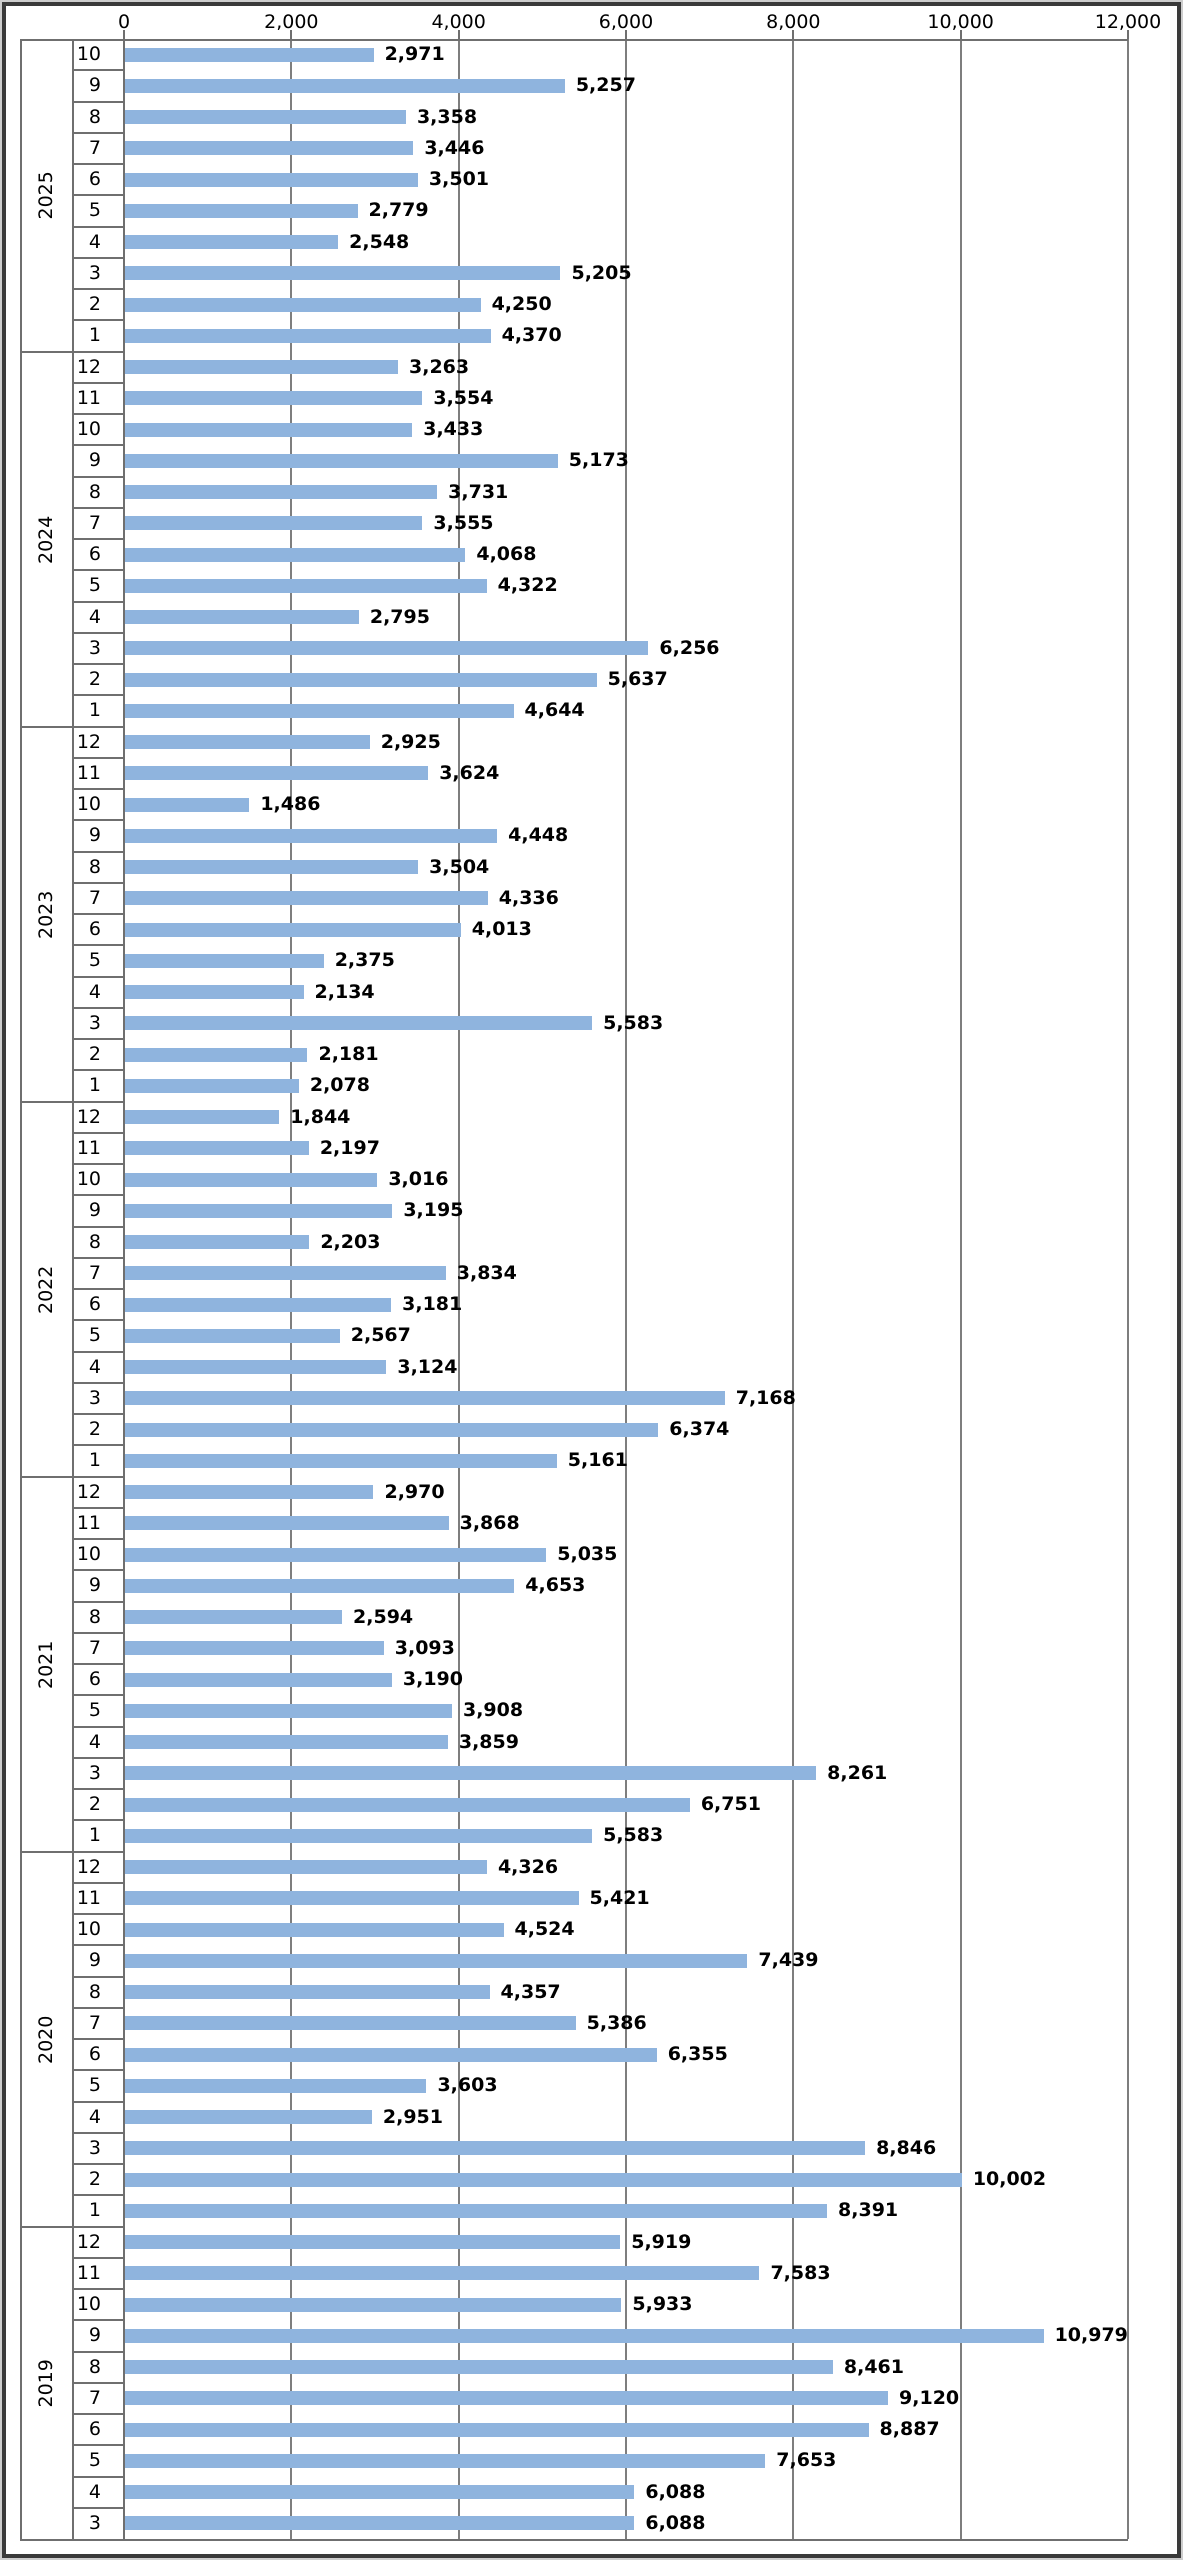 The width and height of the screenshot is (1183, 2560). Describe the element at coordinates (412, 2116) in the screenshot. I see `bar-value-label: 2,951` at that location.